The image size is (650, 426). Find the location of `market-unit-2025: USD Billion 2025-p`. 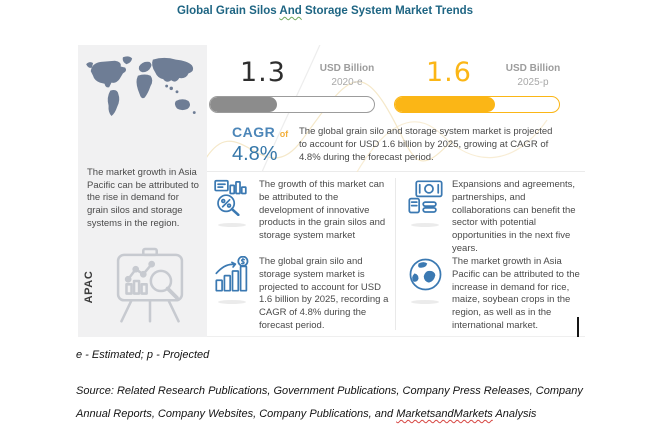

market-unit-2025: USD Billion 2025-p is located at coordinates (533, 75).